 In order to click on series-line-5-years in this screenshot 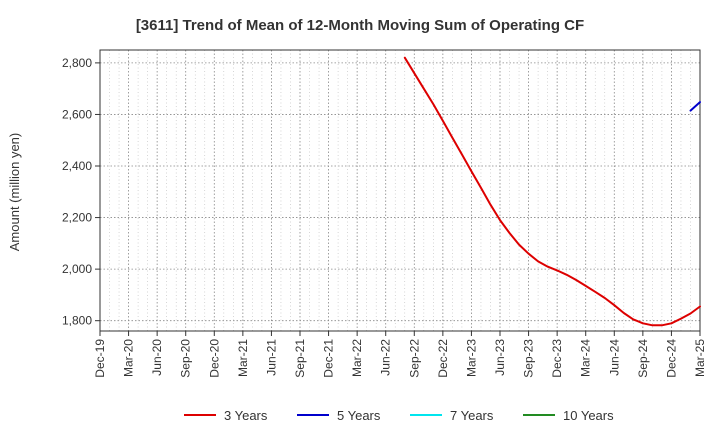, I will do `click(695, 106)`.